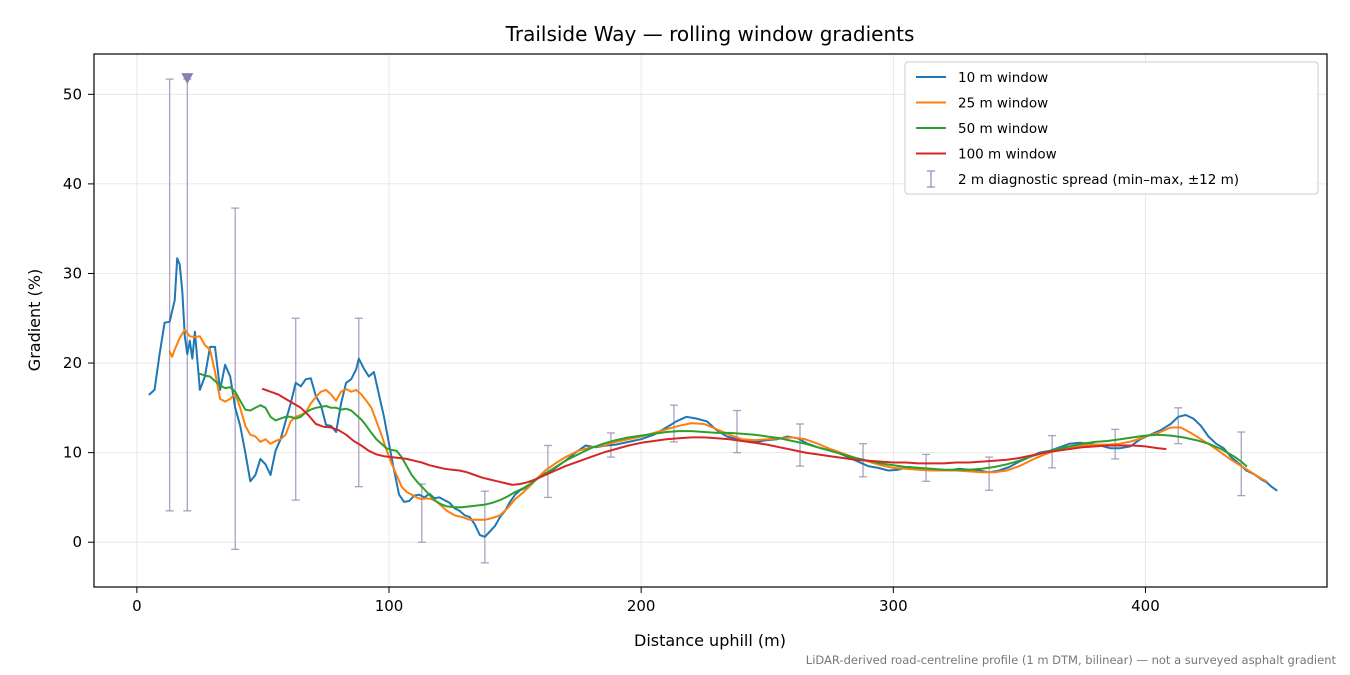  I want to click on x-tick-label: 300, so click(893, 606).